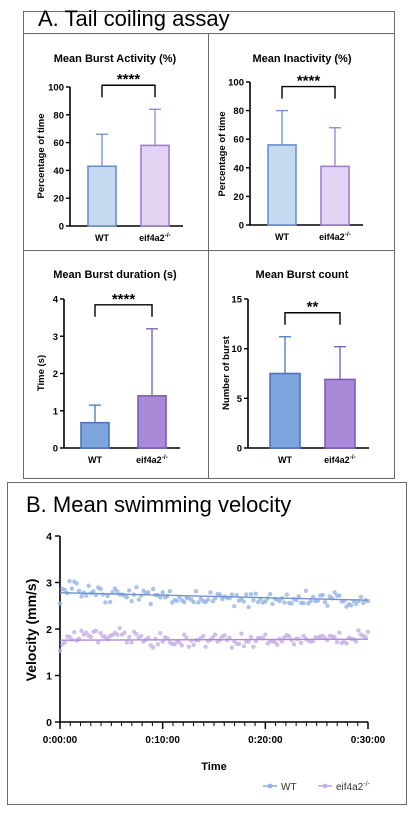 The image size is (414, 815). What do you see at coordinates (49, 723) in the screenshot?
I see `velocity-y-tick-label: 0` at bounding box center [49, 723].